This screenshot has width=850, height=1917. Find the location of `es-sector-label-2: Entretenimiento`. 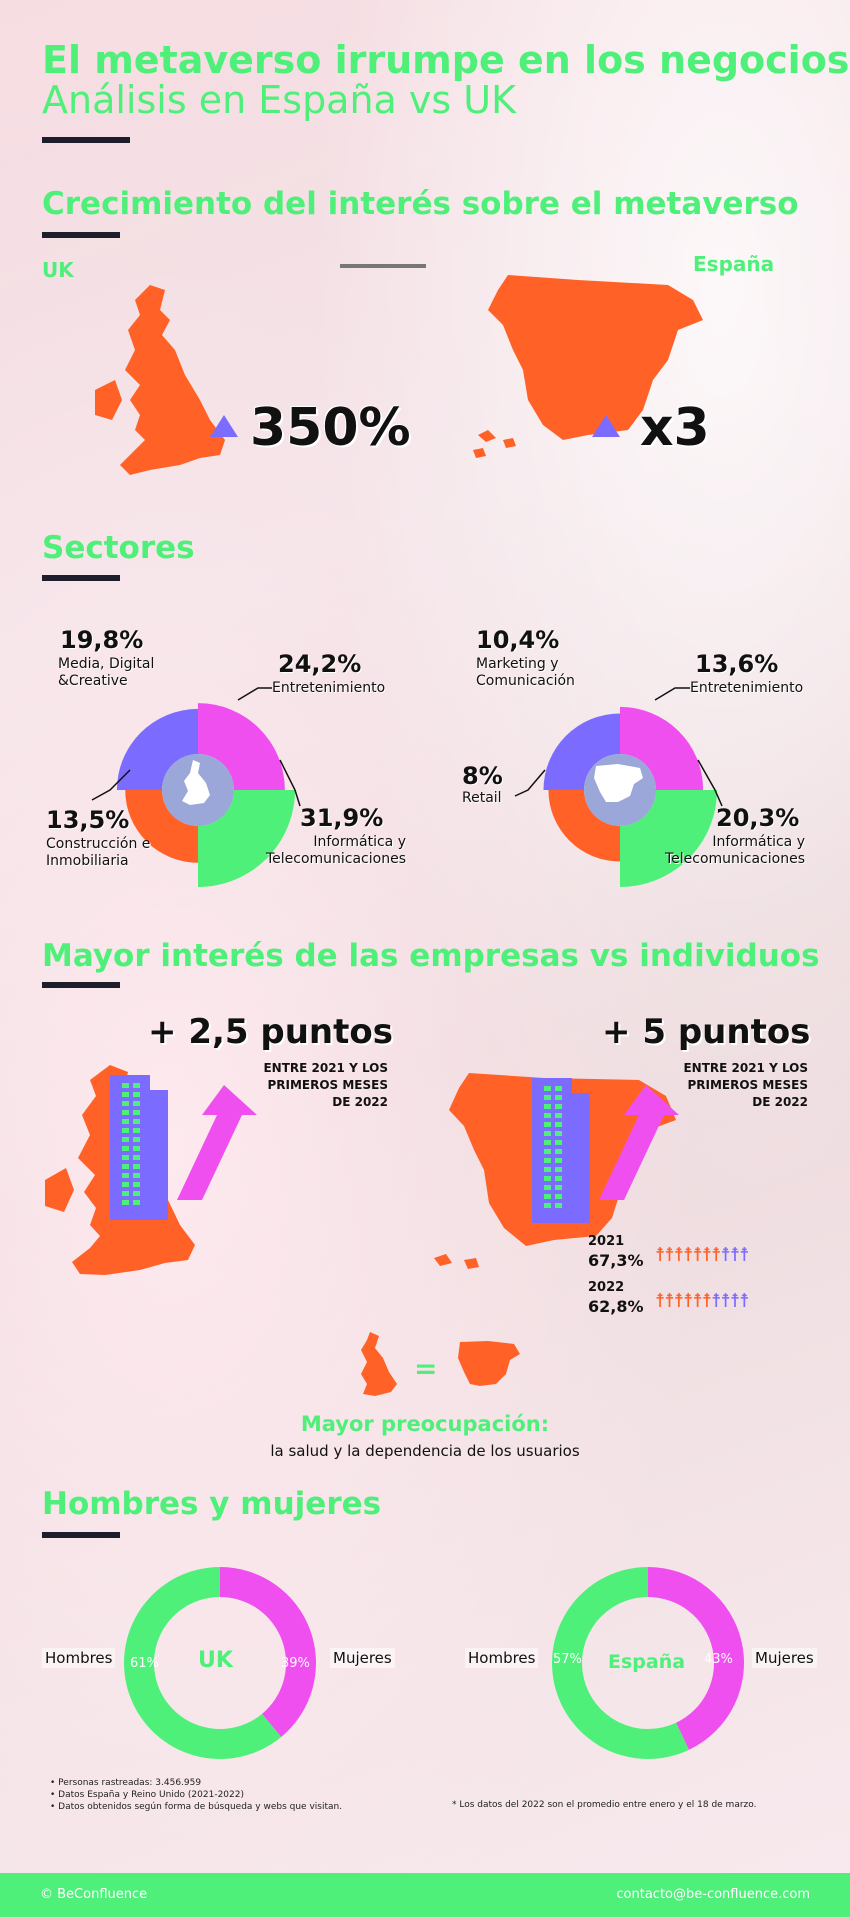

es-sector-label-2: Entretenimiento is located at coordinates (747, 688).